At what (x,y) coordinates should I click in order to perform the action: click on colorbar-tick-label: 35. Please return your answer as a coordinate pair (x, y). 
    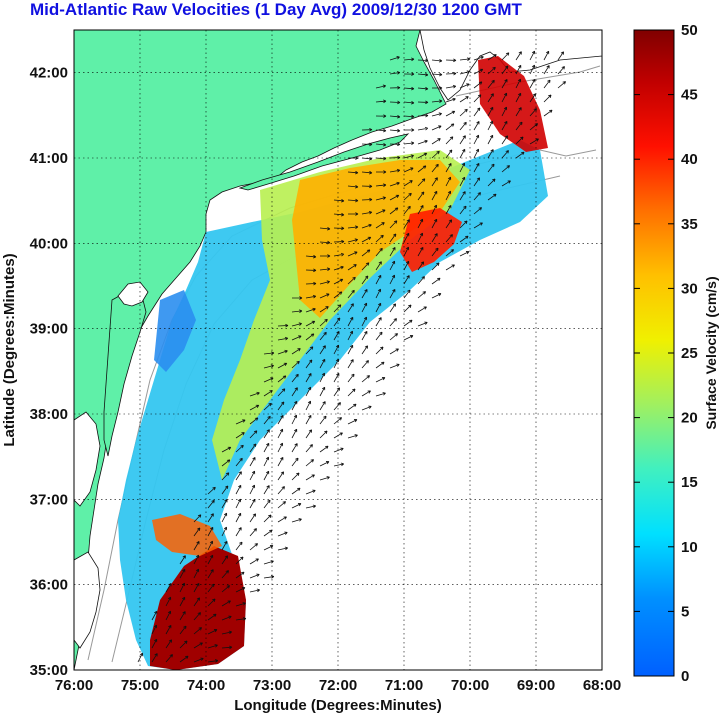
    Looking at the image, I should click on (689, 224).